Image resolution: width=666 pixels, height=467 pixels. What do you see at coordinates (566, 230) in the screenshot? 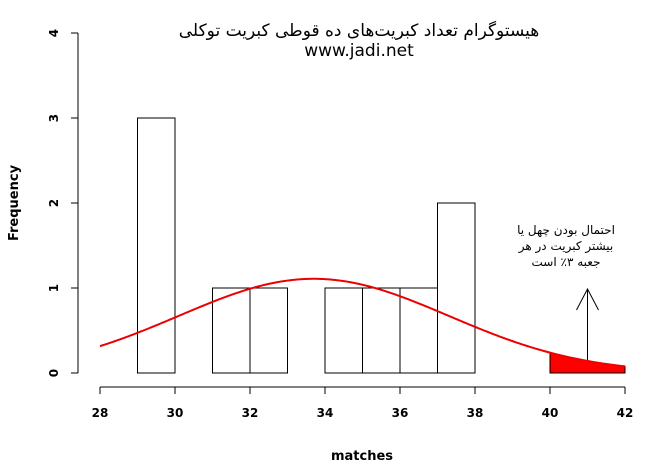
I see `annotation-line: احتمال بودن چهل یا` at bounding box center [566, 230].